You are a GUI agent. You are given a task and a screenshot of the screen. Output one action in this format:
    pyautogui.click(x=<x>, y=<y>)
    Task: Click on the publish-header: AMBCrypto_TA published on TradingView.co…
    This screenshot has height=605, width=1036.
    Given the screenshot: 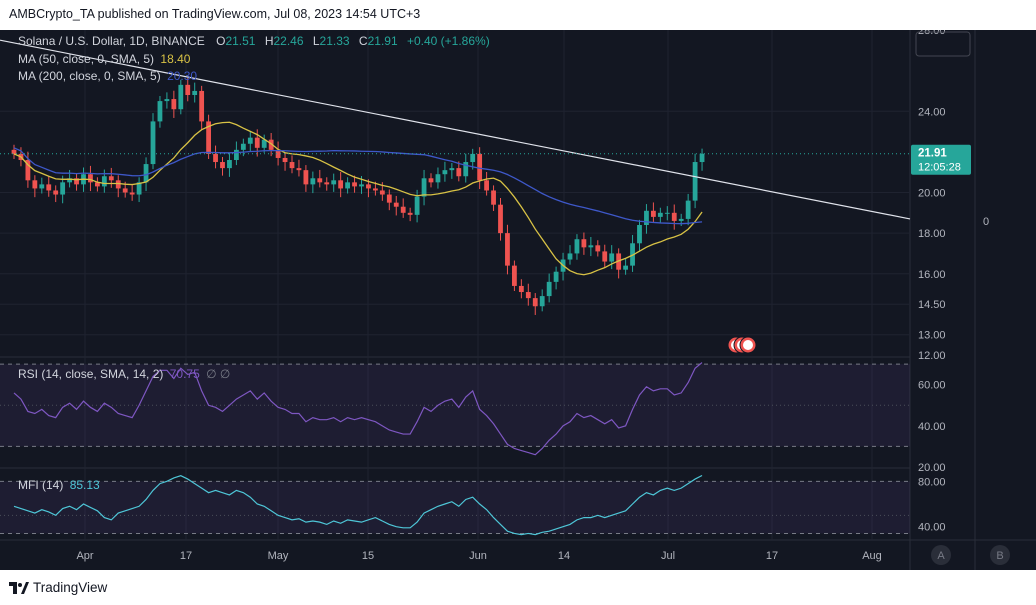 What is the action you would take?
    pyautogui.click(x=518, y=15)
    